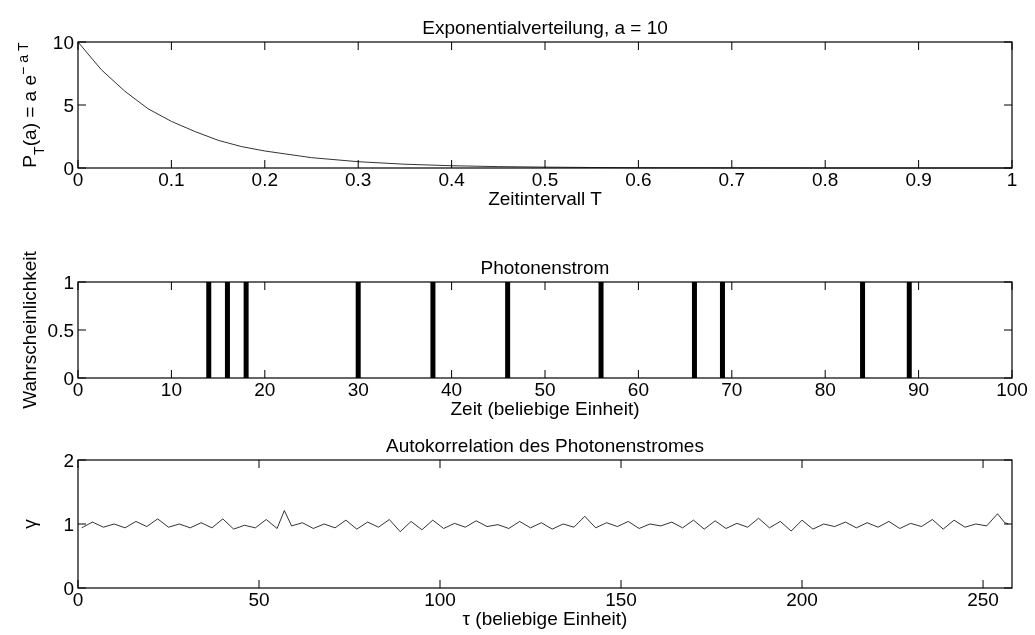 Image resolution: width=1035 pixels, height=635 pixels. Describe the element at coordinates (732, 179) in the screenshot. I see `x-tick-label: 0.7` at that location.